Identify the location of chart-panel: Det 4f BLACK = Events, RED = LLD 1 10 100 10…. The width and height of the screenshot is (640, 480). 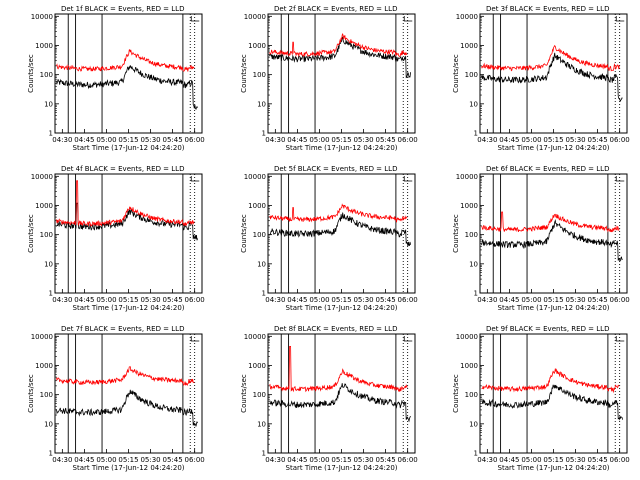
(116, 238).